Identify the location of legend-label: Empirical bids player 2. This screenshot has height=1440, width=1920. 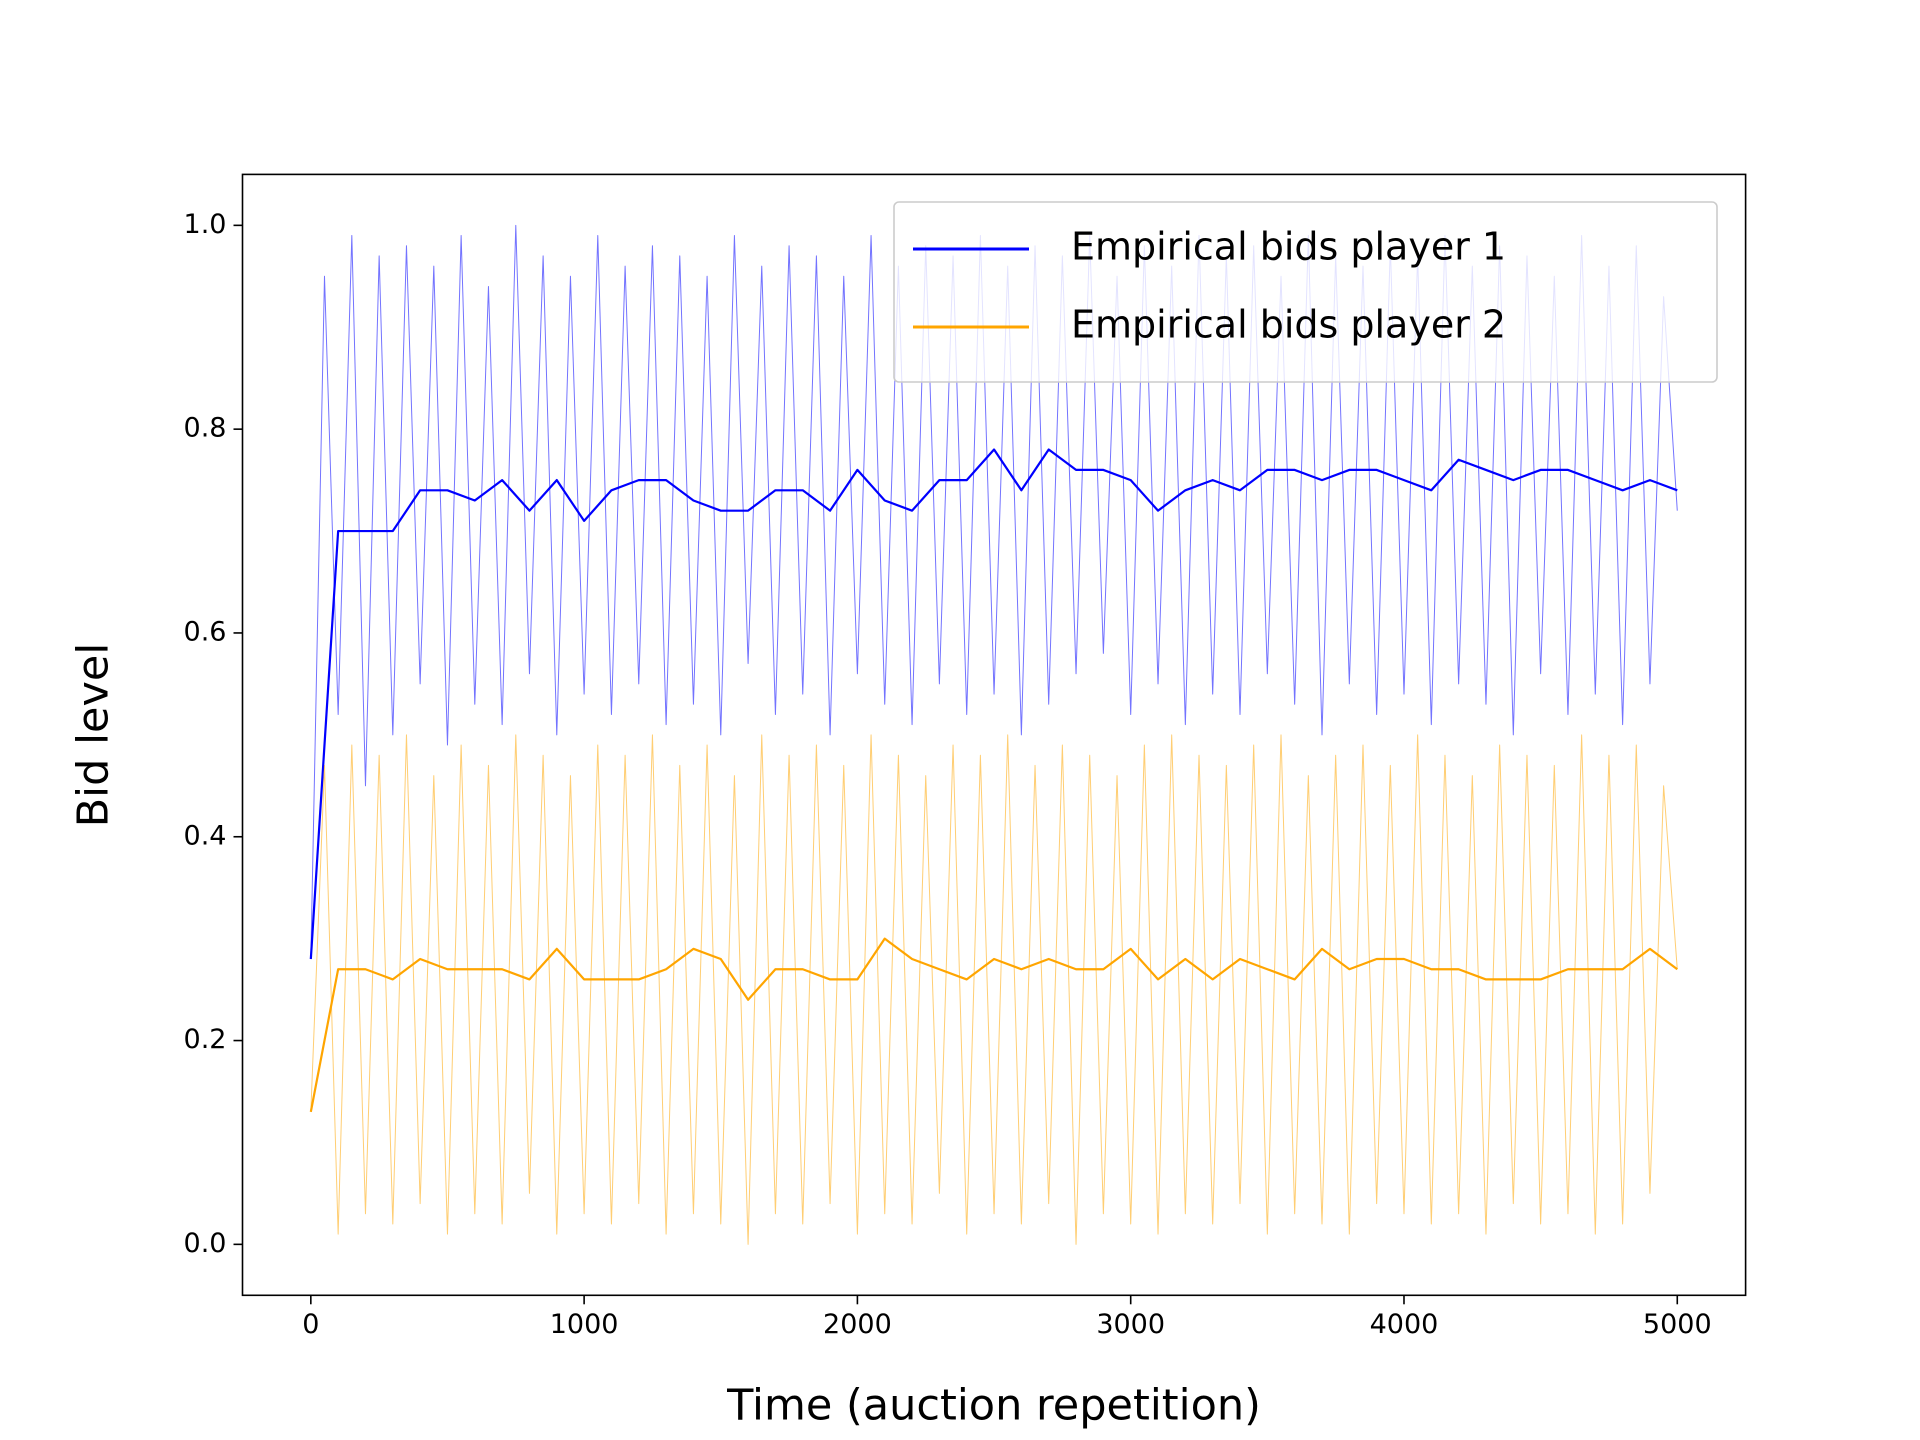
(1288, 325).